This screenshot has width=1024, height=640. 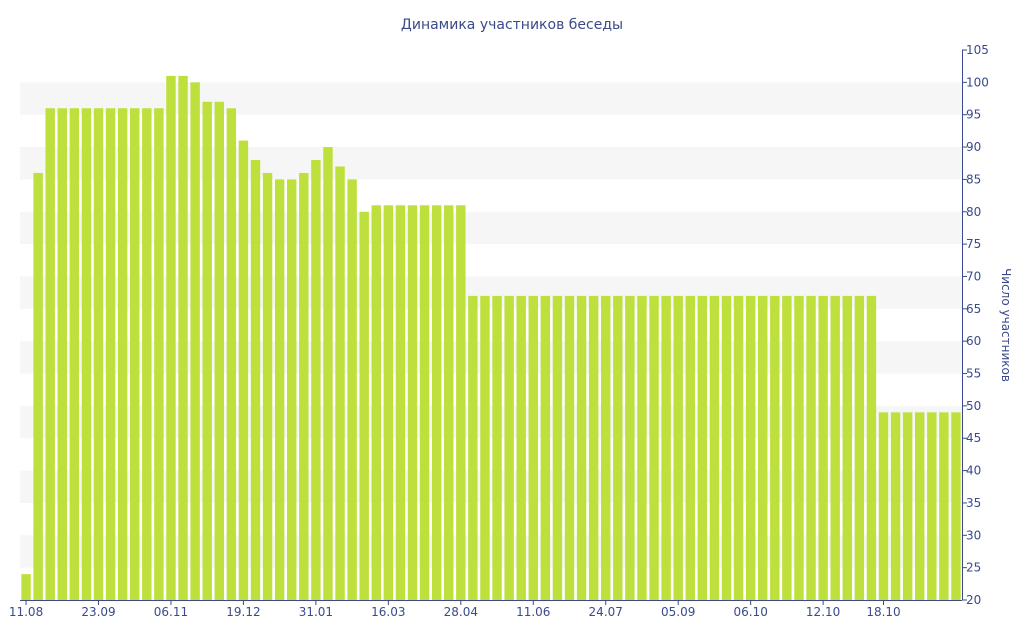 What do you see at coordinates (883, 612) in the screenshot?
I see `x-tick-label: 18.10` at bounding box center [883, 612].